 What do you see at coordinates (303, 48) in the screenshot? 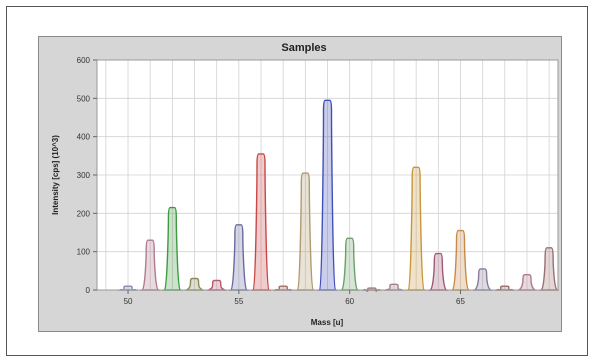
I see `chart-title: Samples` at bounding box center [303, 48].